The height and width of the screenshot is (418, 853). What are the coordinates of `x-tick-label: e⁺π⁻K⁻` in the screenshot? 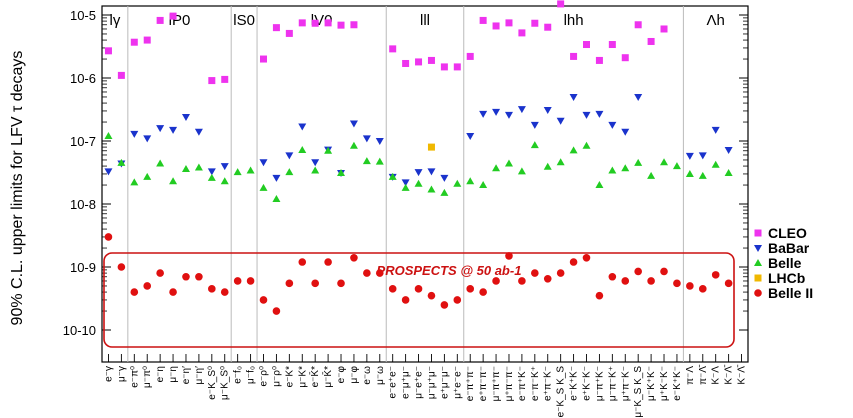 It's located at (548, 383).